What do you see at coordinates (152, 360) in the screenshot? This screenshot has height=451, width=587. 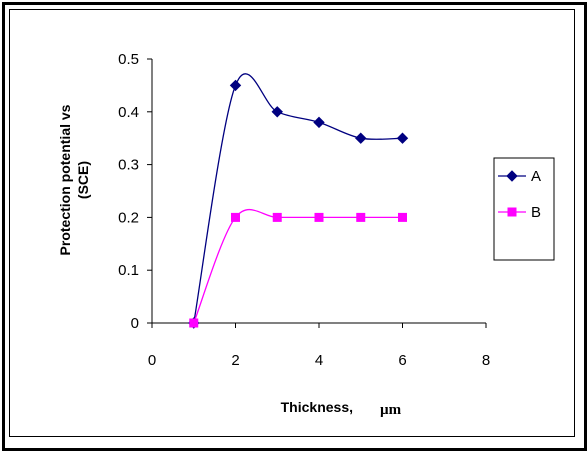 I see `x-tick-label: 0` at bounding box center [152, 360].